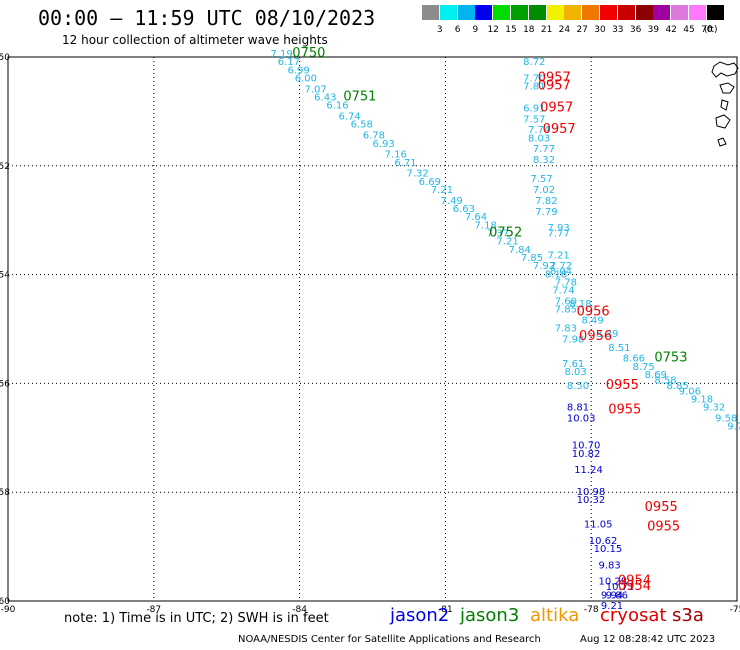  I want to click on legend-label: 70, so click(707, 30).